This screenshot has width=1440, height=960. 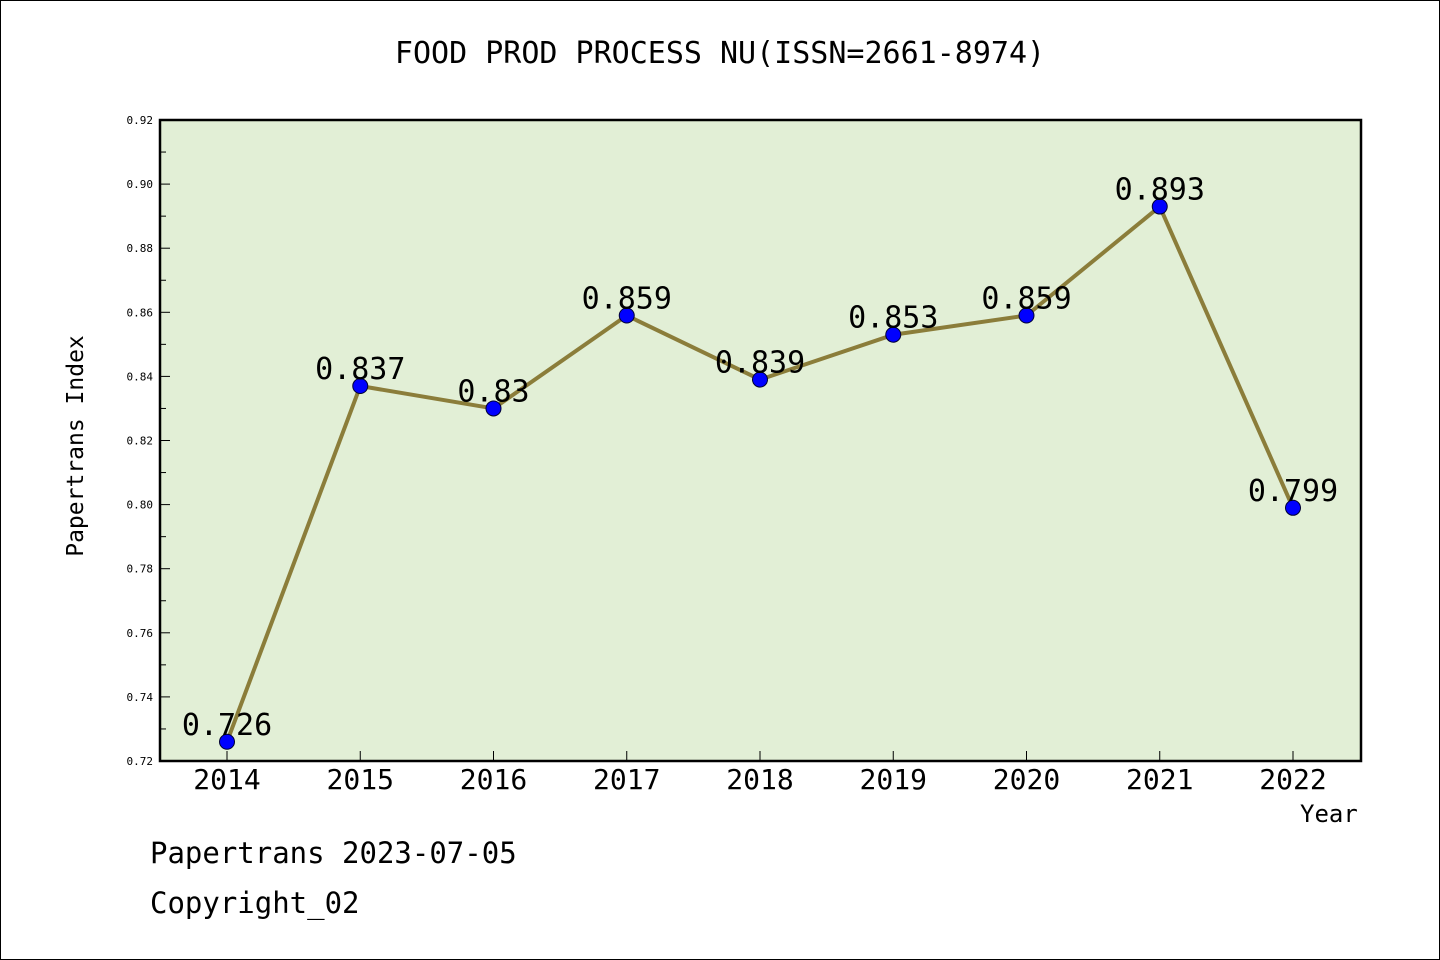 What do you see at coordinates (140, 697) in the screenshot?
I see `y-tick-label: 0.74` at bounding box center [140, 697].